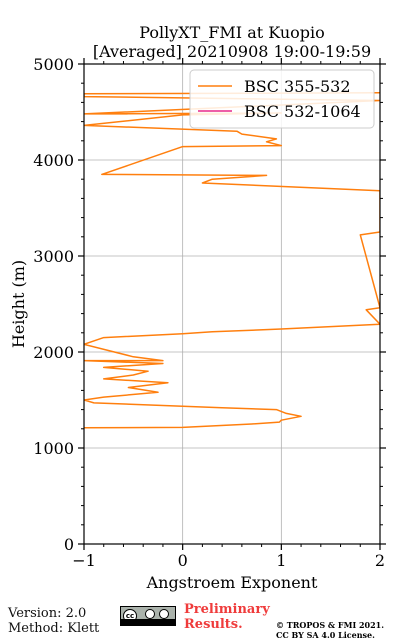 This screenshot has width=400, height=640. What do you see at coordinates (330, 625) in the screenshot?
I see `copyright-line1: © TROPOS & FMI 2021.` at bounding box center [330, 625].